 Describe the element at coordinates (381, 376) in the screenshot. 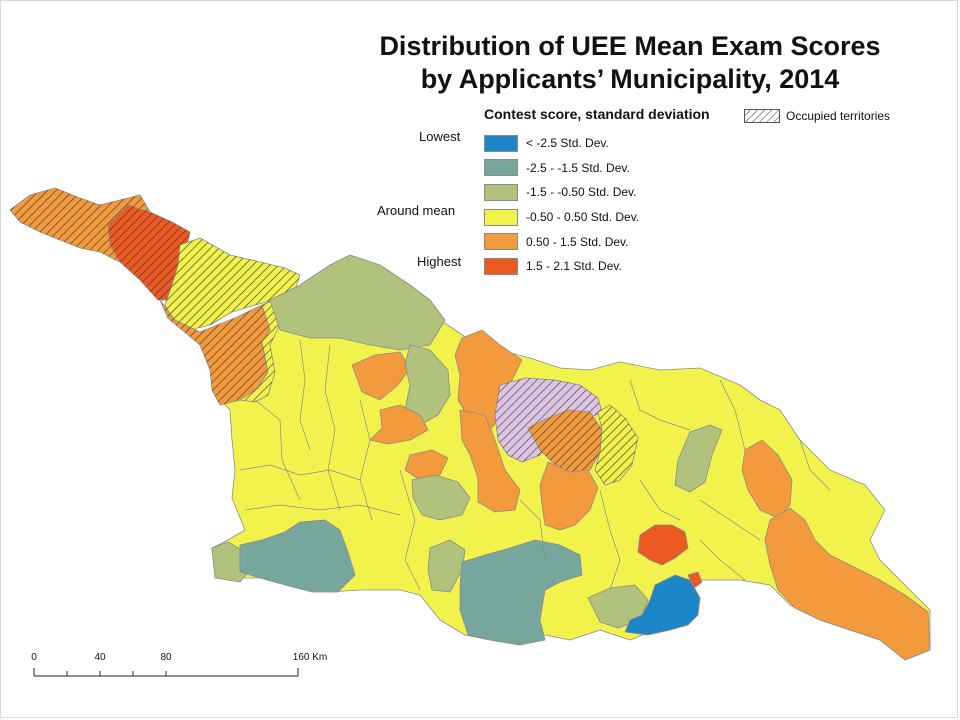

I see `region-orange-nw` at that location.